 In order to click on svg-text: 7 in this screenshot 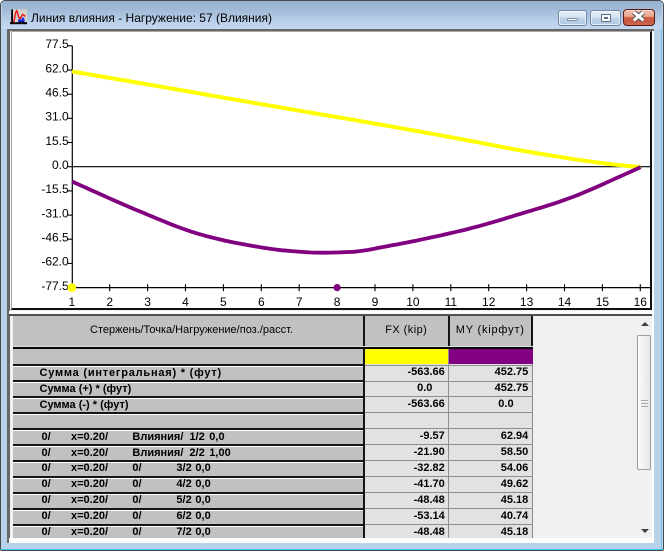, I will do `click(299, 302)`.